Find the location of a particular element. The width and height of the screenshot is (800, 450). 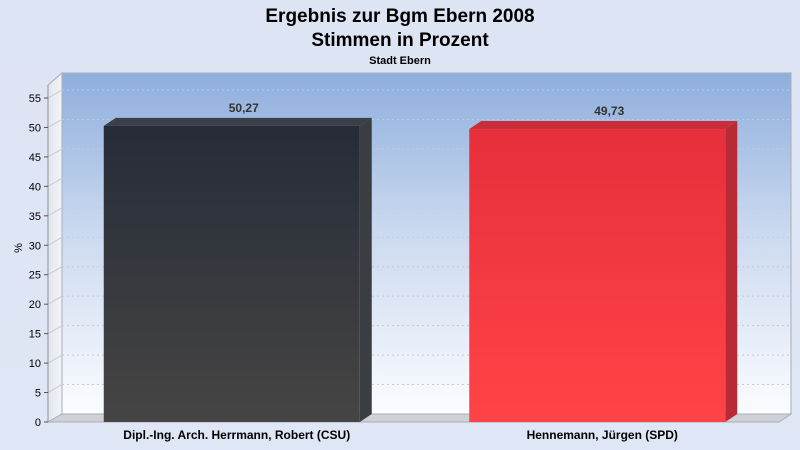

y-tick-label: 40 is located at coordinates (35, 187).